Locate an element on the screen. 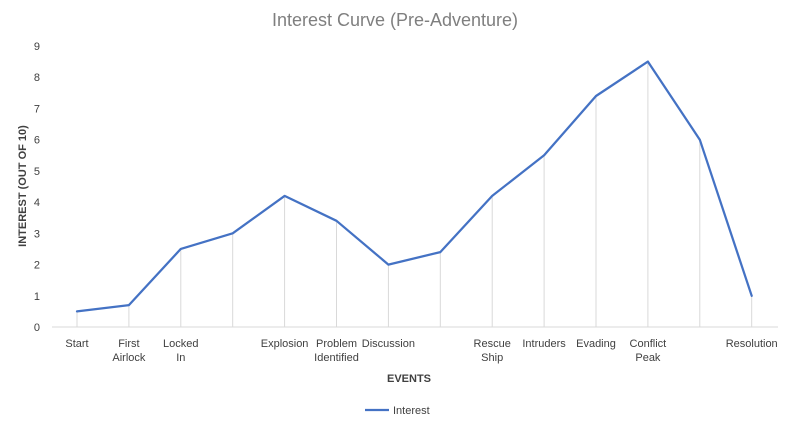 This screenshot has width=789, height=431. y-tick-label: 3 is located at coordinates (37, 234).